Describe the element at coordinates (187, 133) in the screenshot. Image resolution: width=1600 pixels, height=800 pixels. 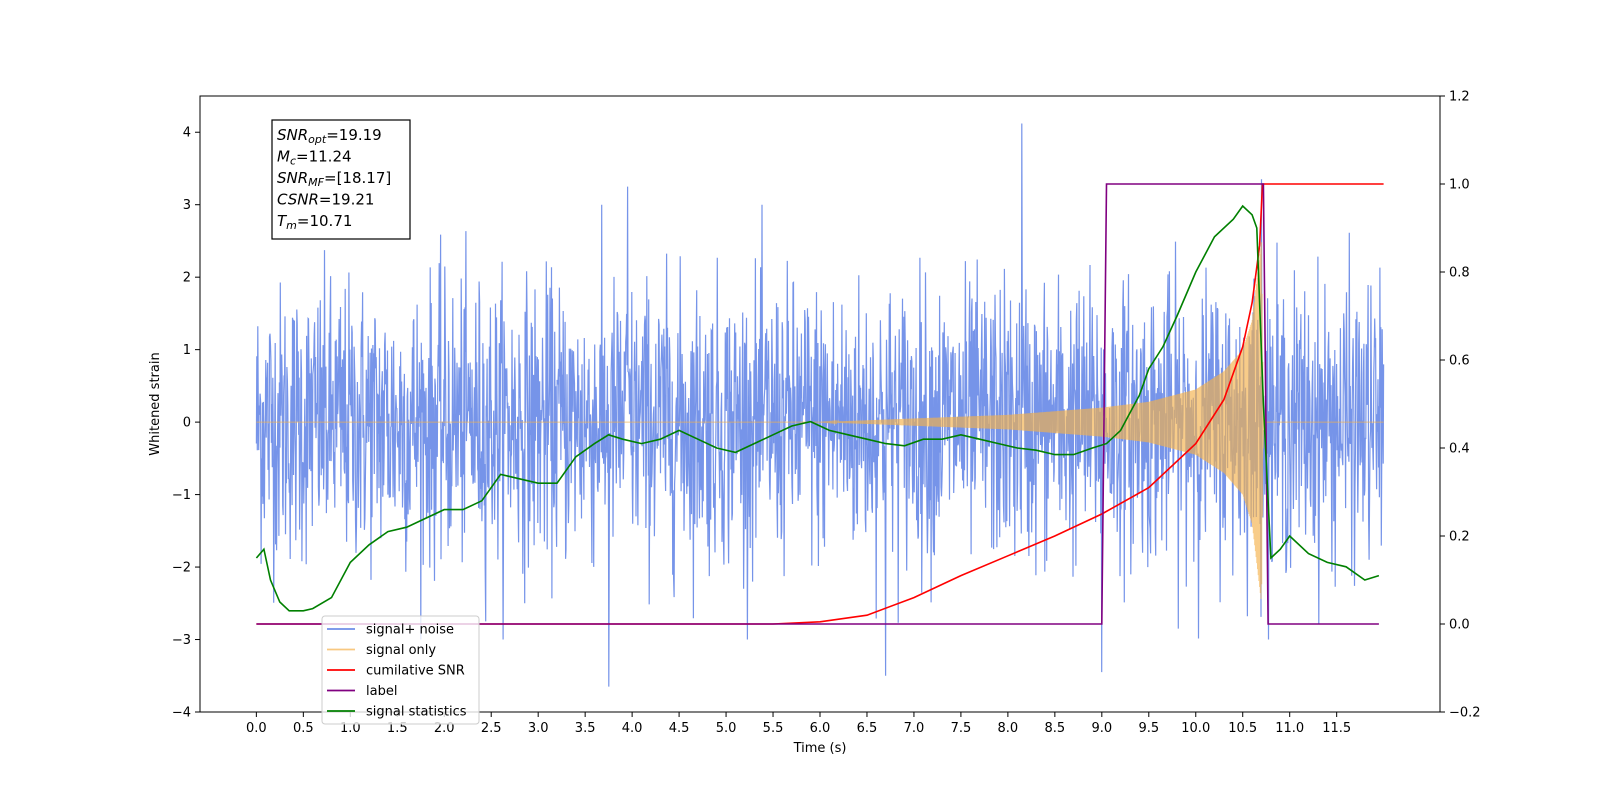
I see `y-tick-label: 4` at that location.